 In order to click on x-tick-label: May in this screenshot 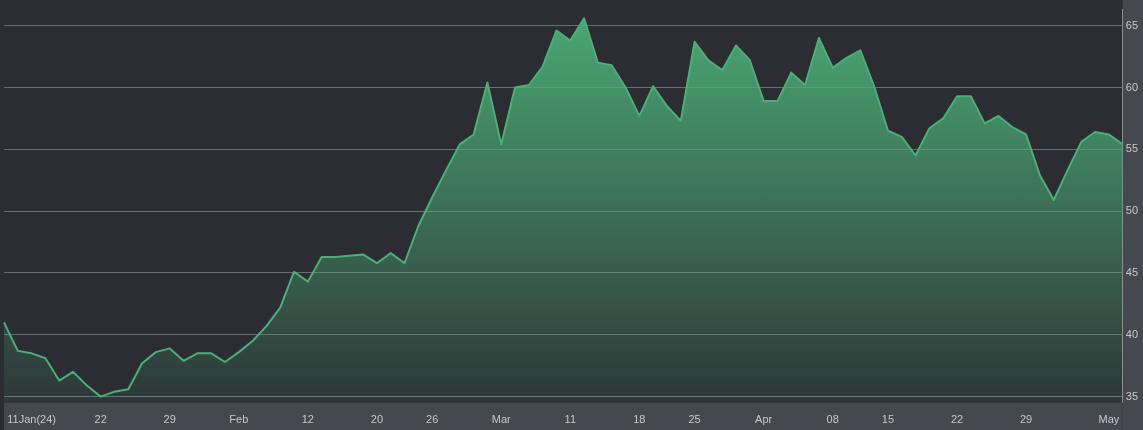, I will do `click(1109, 419)`.